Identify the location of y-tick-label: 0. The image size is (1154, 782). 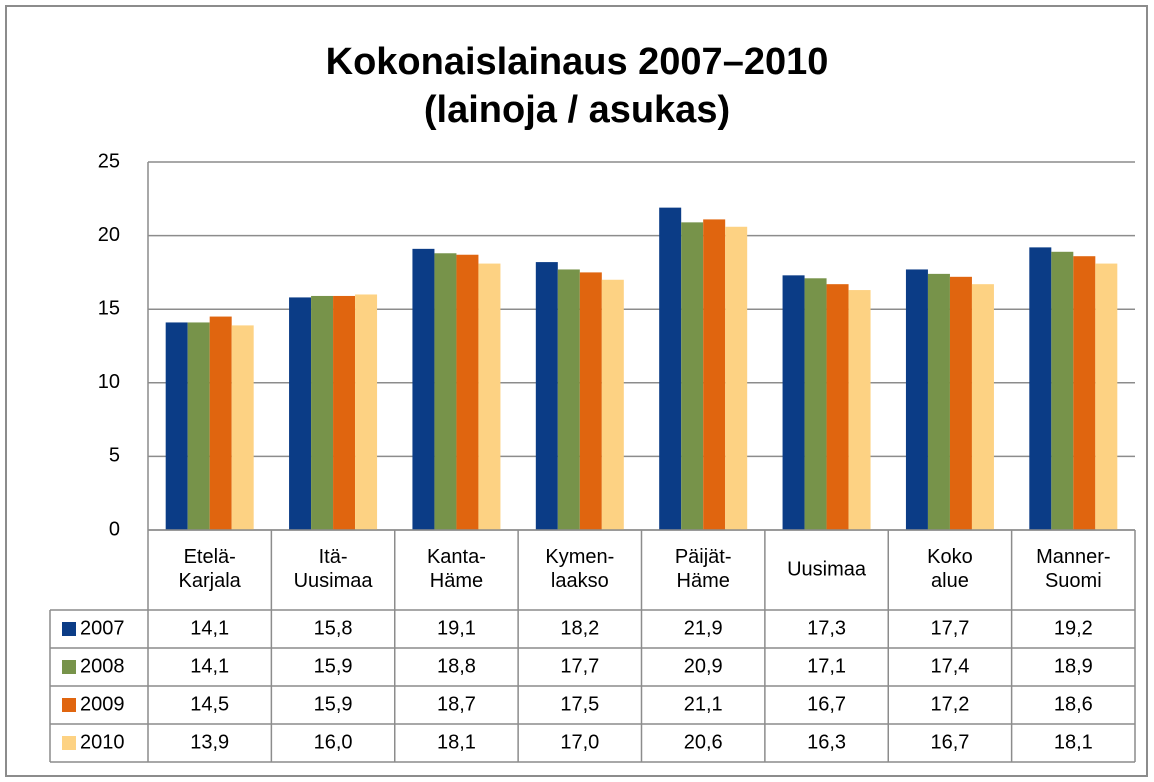
(114, 529).